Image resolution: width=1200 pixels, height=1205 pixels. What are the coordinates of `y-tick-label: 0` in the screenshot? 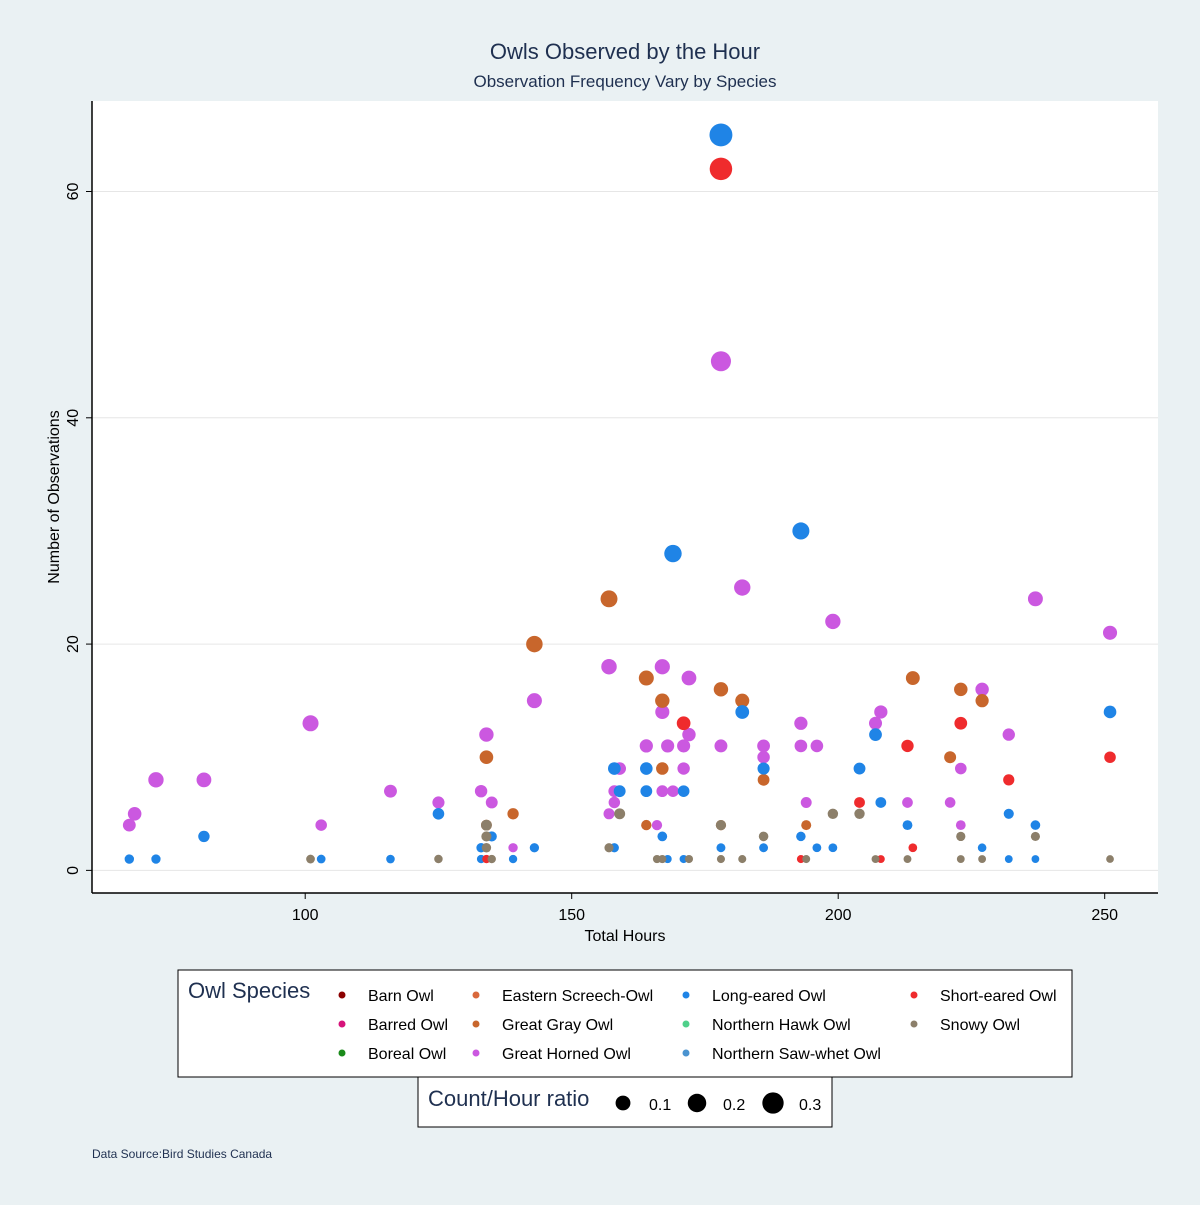 It's located at (73, 870).